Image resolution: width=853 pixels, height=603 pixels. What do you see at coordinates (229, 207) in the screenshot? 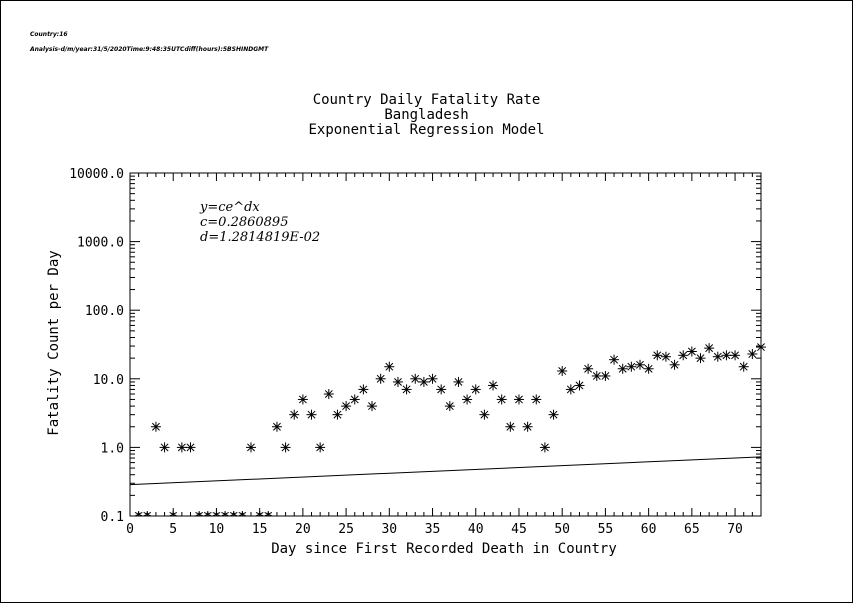
I see `equation-formula: y=ce^dx` at bounding box center [229, 207].